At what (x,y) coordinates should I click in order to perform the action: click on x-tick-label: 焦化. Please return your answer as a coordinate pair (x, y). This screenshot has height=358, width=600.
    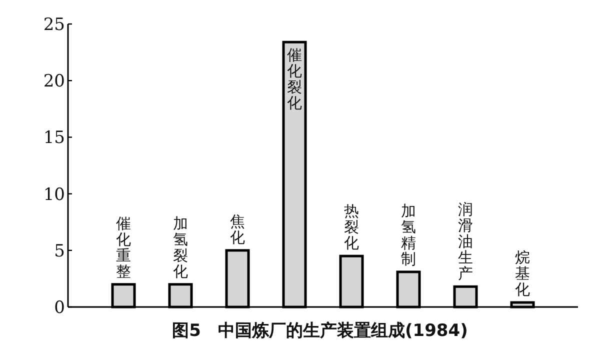
    Looking at the image, I should click on (237, 229).